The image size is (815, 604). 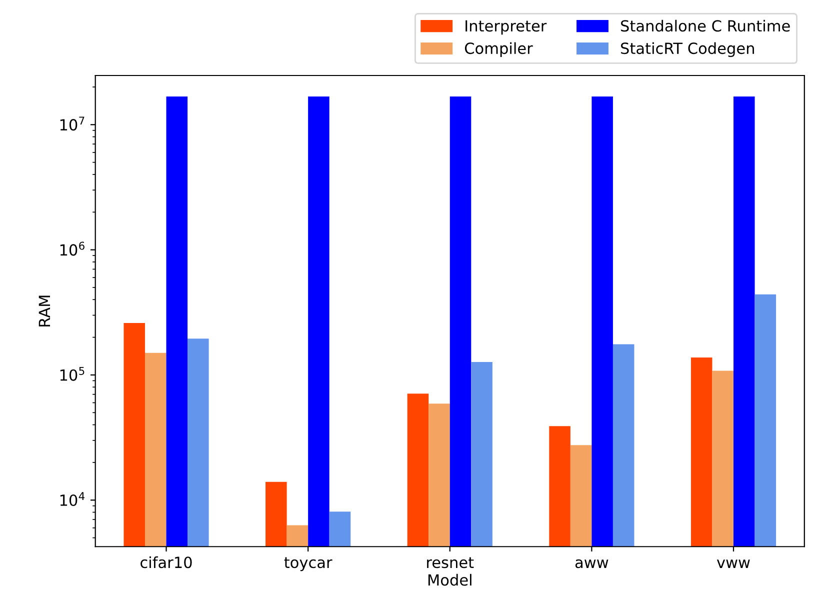 What do you see at coordinates (705, 26) in the screenshot?
I see `legend-label: Standalone C Runtime` at bounding box center [705, 26].